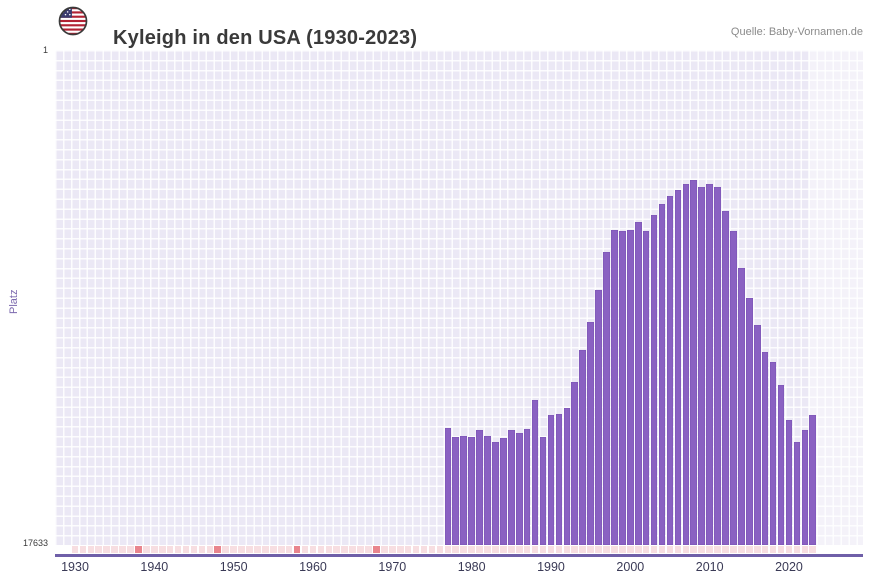  Describe the element at coordinates (796, 32) in the screenshot. I see `source-credit: Quelle: Baby-Vornamen.de` at that location.